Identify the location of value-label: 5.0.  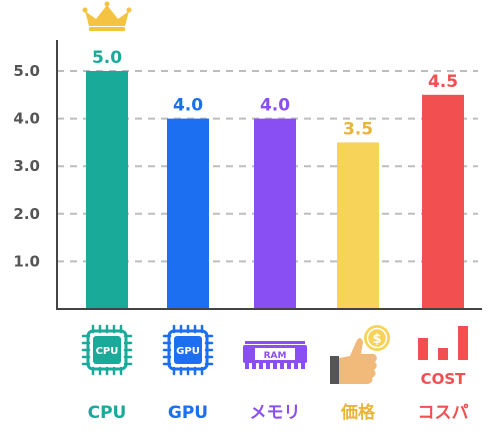
(107, 58).